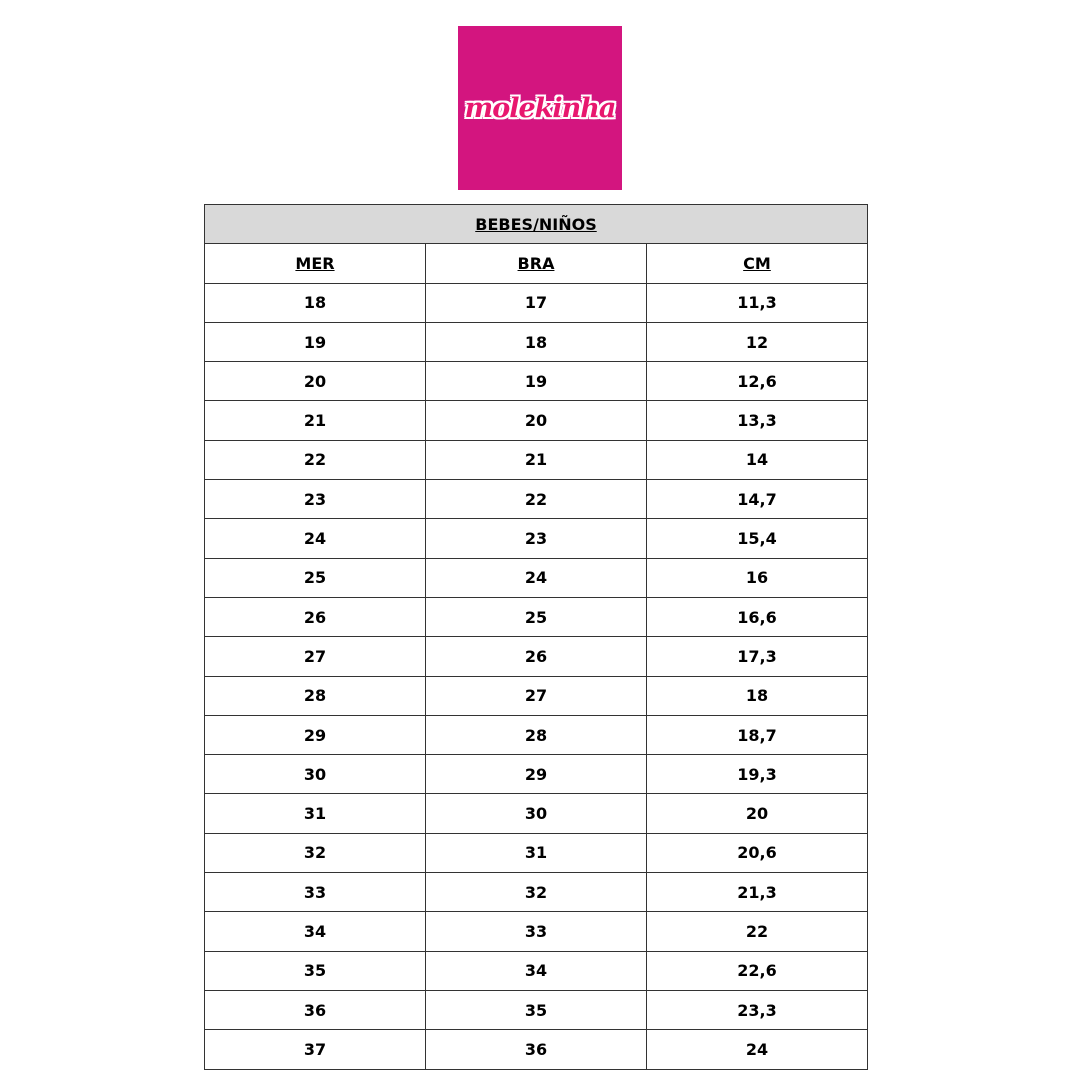 Image resolution: width=1080 pixels, height=1080 pixels. What do you see at coordinates (757, 735) in the screenshot?
I see `cell-cm: 18,7` at bounding box center [757, 735].